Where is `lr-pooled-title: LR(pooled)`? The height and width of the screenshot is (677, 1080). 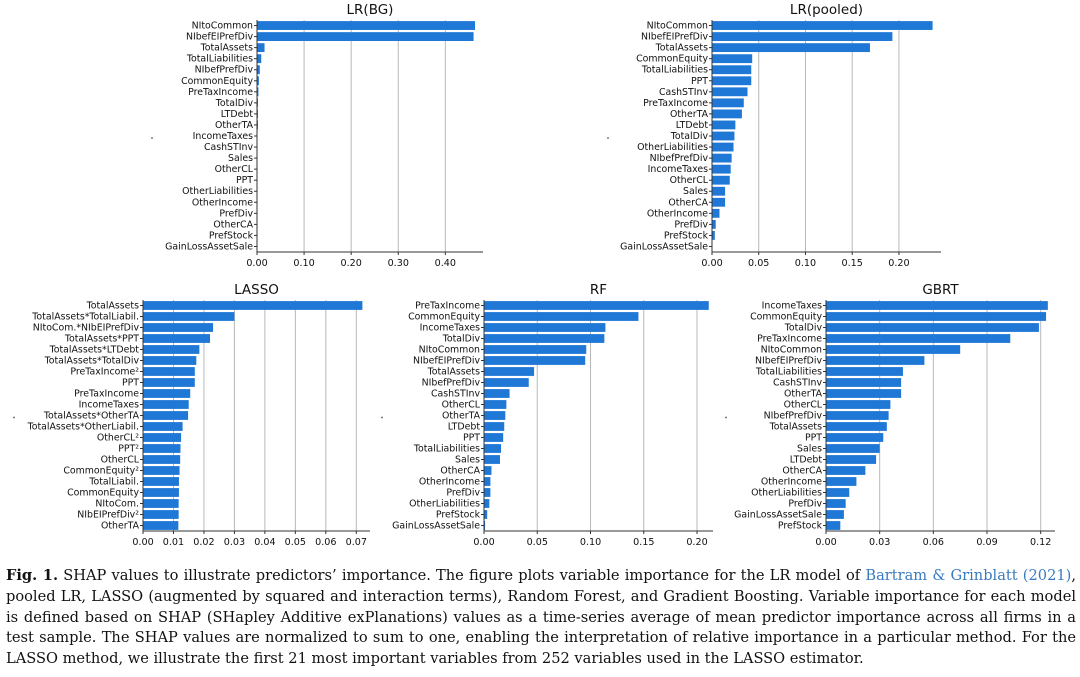 lr-pooled-title: LR(pooled) is located at coordinates (826, 10).